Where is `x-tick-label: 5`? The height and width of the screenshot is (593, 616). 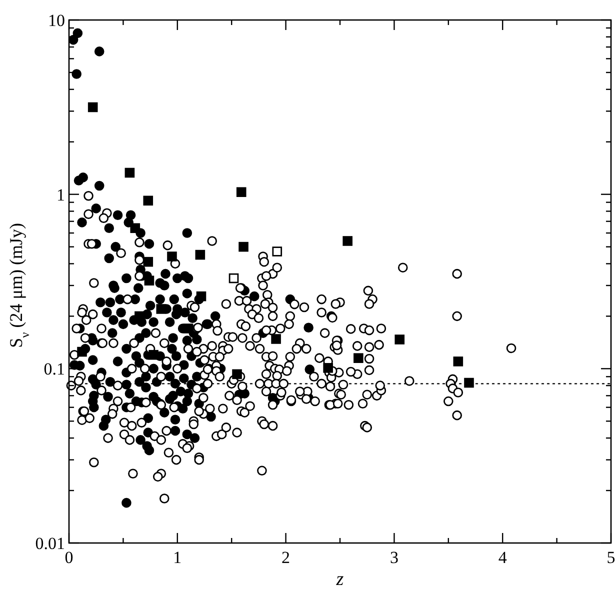
x-tick-label: 5 is located at coordinates (611, 557).